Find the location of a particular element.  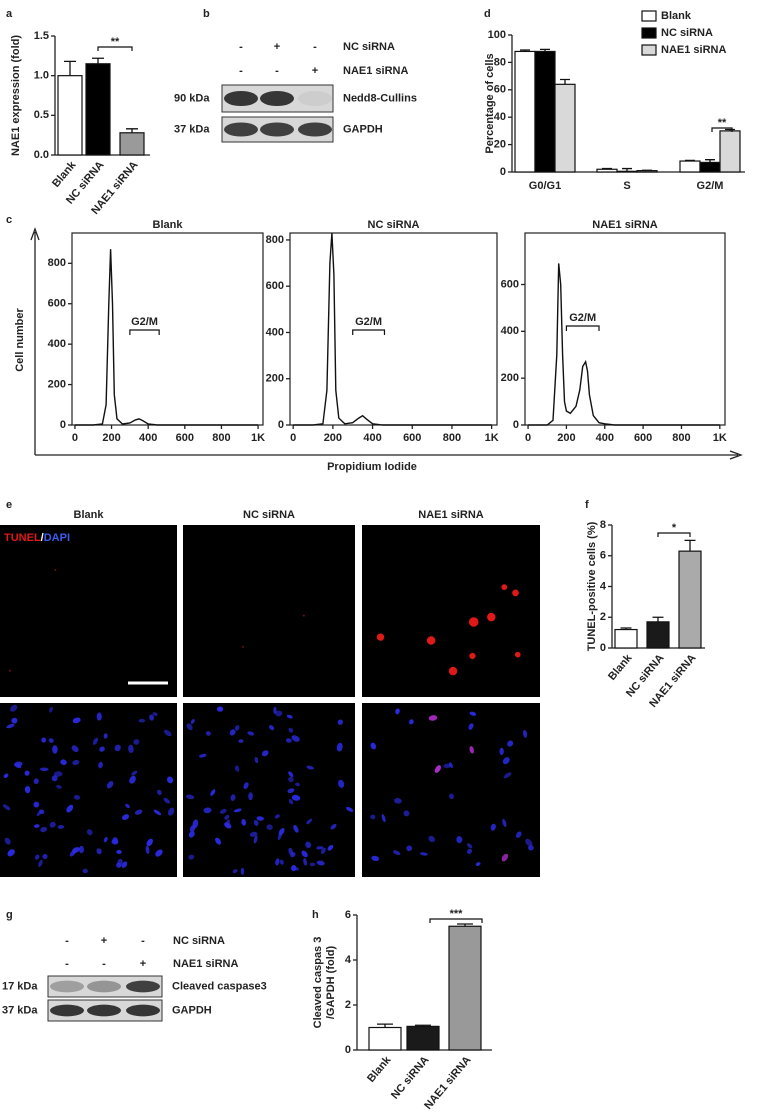

y-tick-label: 2 is located at coordinates (348, 1005).